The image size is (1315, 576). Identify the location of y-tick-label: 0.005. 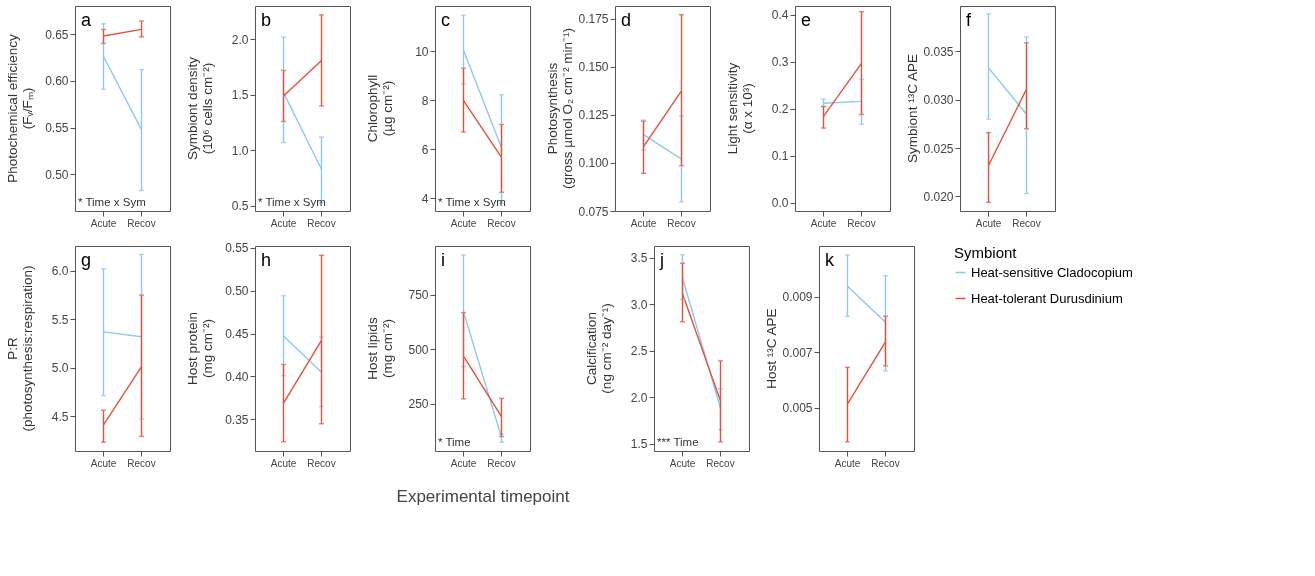
(797, 408).